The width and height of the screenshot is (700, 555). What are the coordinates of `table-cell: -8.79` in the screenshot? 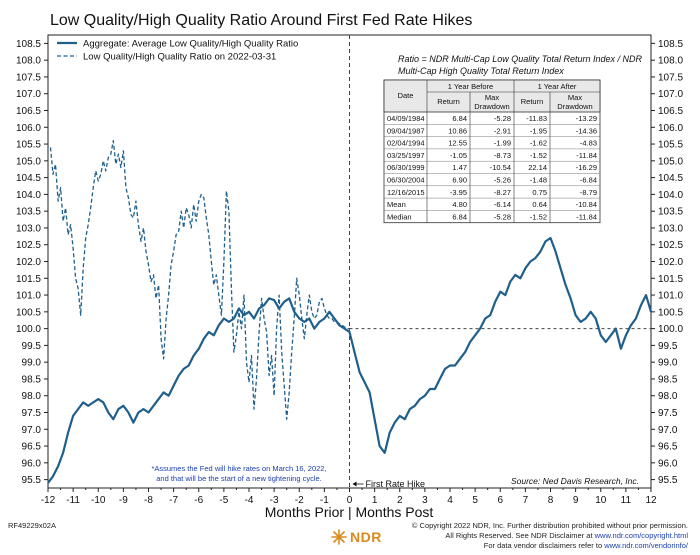 It's located at (588, 192).